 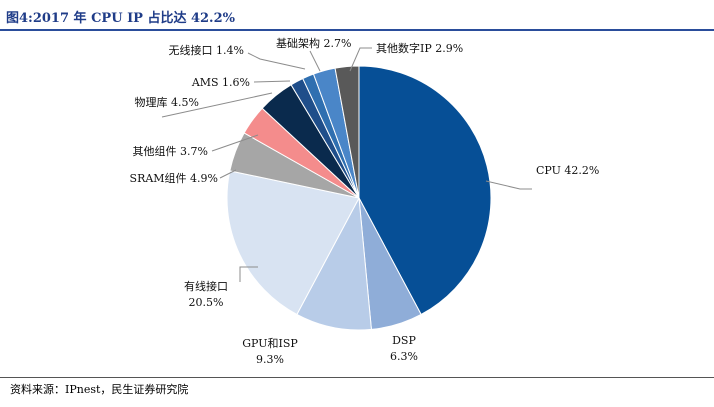 I want to click on slice-label-11: 其他数字IP 2.9%, so click(x=419, y=48).